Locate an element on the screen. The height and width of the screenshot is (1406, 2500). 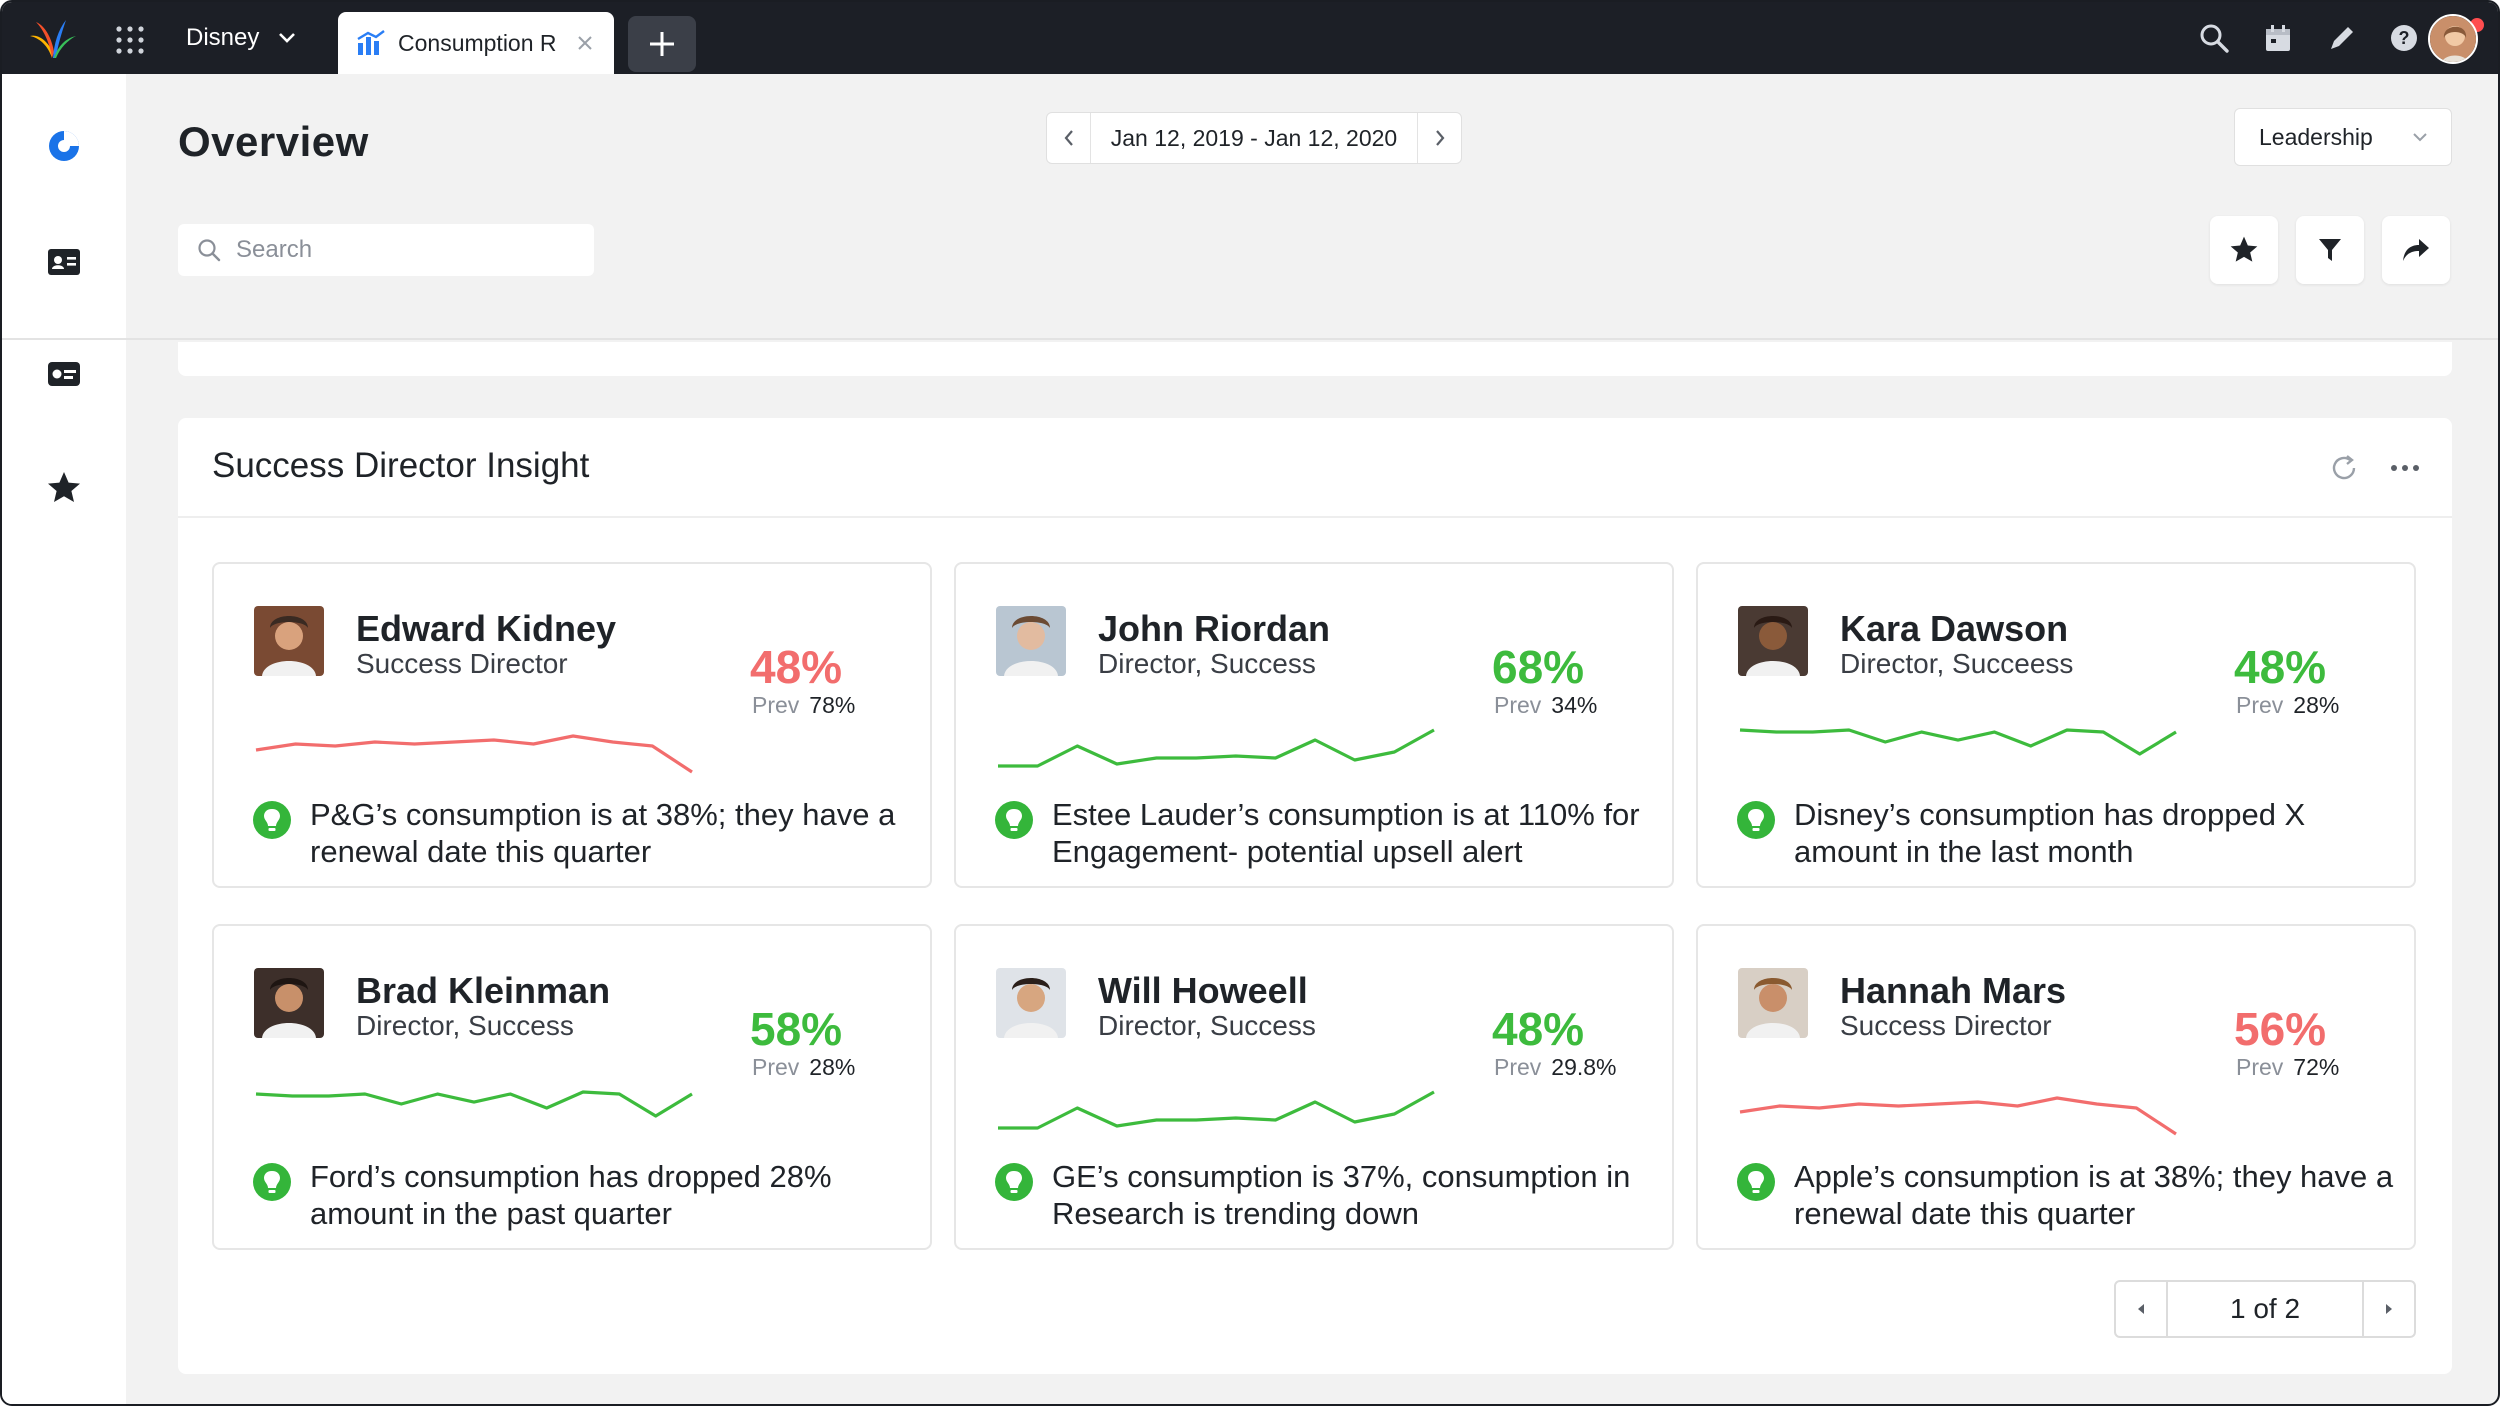
director-role: Director, Succeess is located at coordinates (1957, 663).